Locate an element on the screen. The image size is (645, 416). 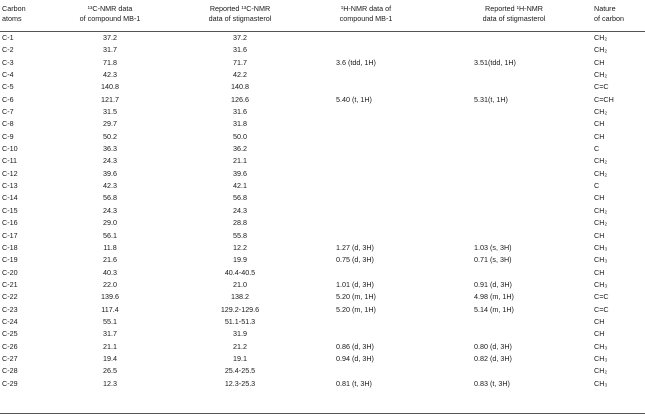
carbon-atom-cell: C-15 is located at coordinates (10, 210).